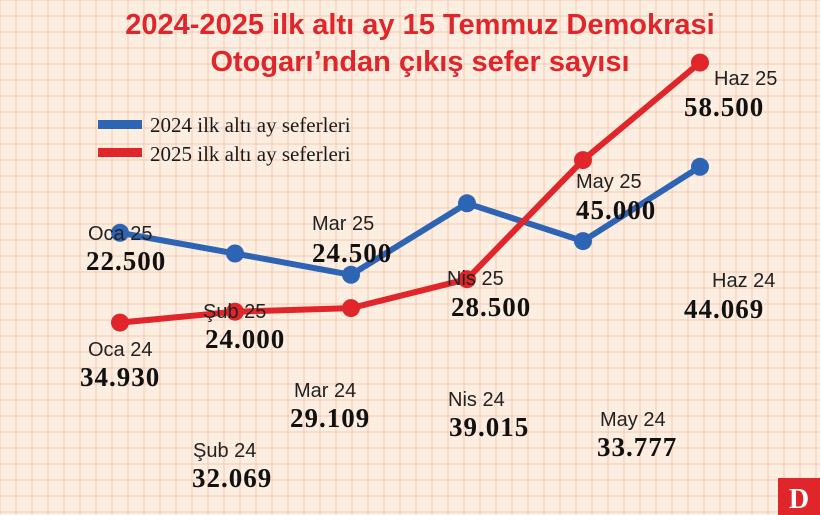  Describe the element at coordinates (743, 281) in the screenshot. I see `month-label: Haz 24` at that location.